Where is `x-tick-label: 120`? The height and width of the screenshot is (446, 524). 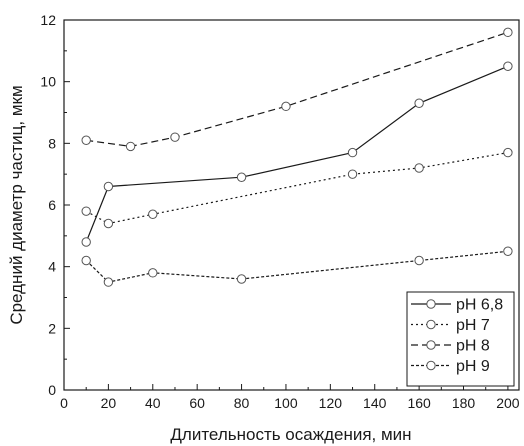 x-tick-label: 120 is located at coordinates (331, 403).